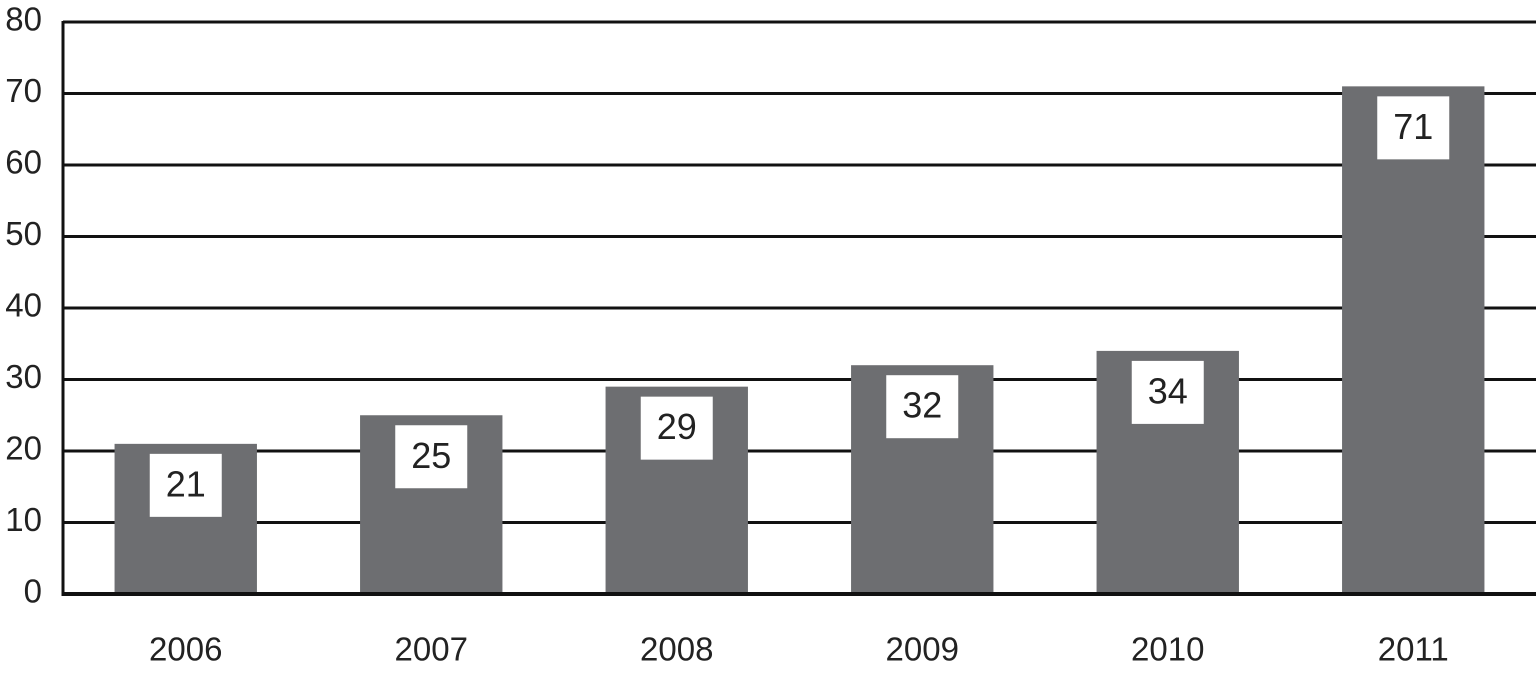 The height and width of the screenshot is (681, 1536). What do you see at coordinates (23, 233) in the screenshot?
I see `y-tick-label: 50` at bounding box center [23, 233].